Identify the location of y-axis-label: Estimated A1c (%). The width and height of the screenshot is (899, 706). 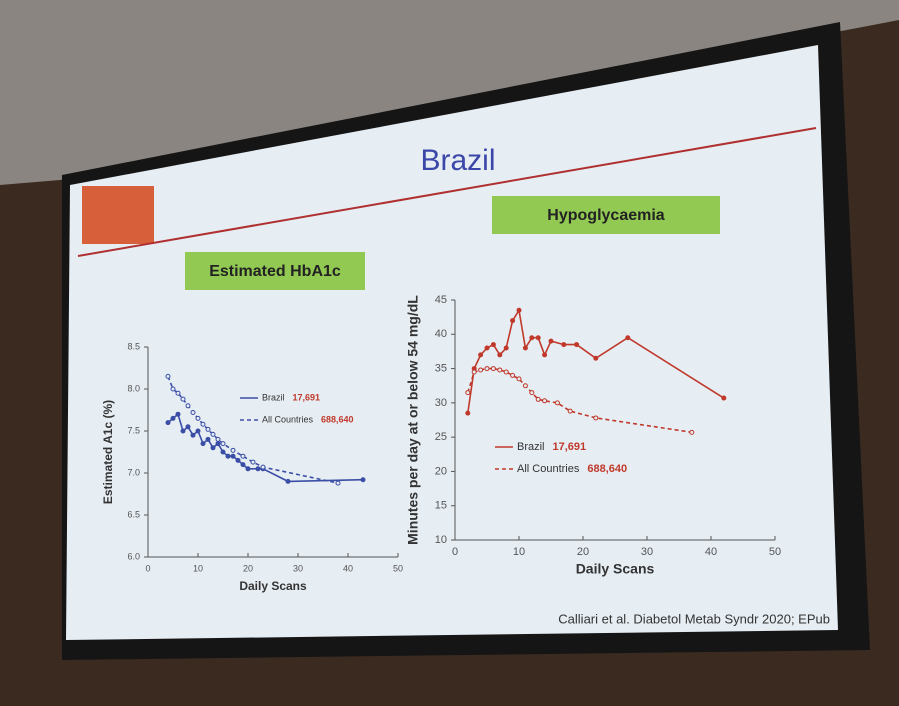
(108, 452).